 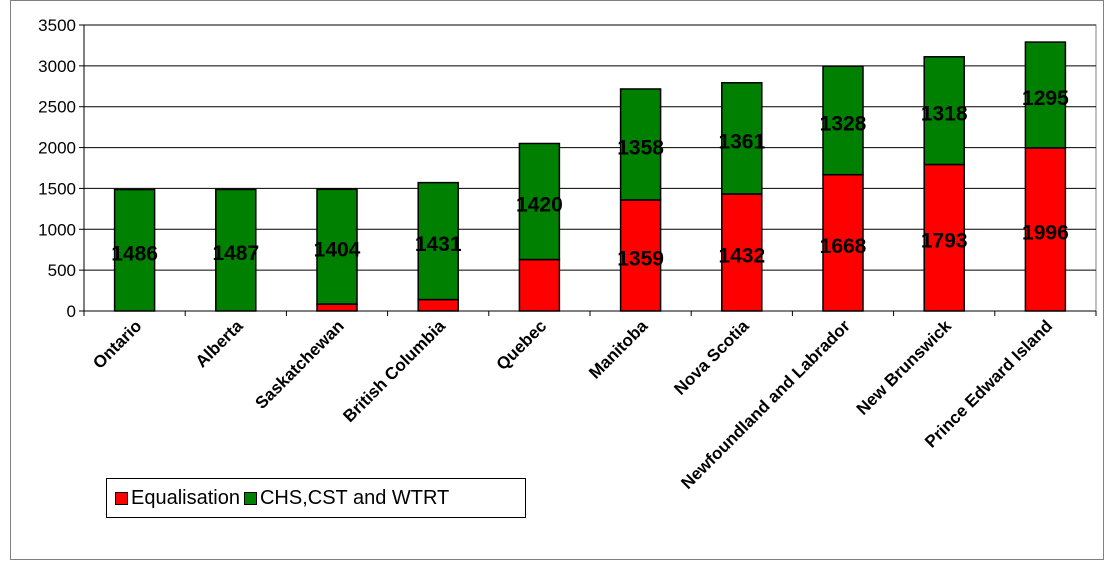 I want to click on legend-label-chs-cst-wtrt: CHS,CST and WTRT, so click(x=354, y=497).